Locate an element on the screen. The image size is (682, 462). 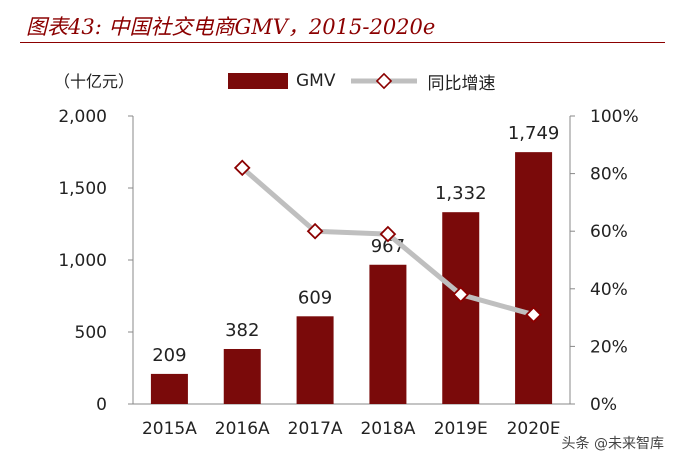
bar-value-label: 609 is located at coordinates (315, 297).